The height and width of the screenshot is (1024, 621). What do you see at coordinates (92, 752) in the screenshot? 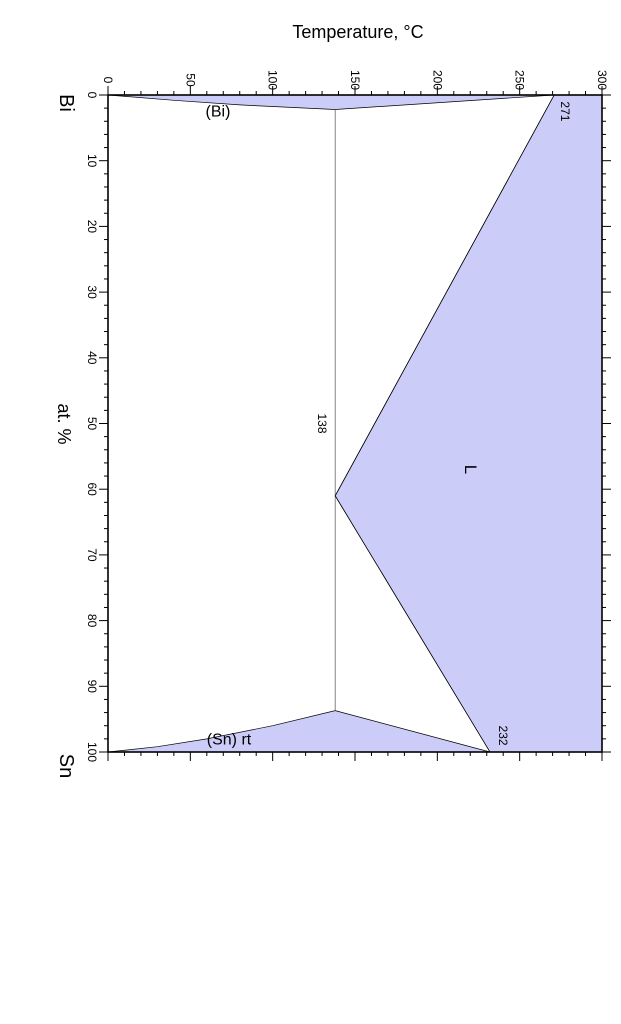
I see `composition-tick-label: 100` at bounding box center [92, 752].